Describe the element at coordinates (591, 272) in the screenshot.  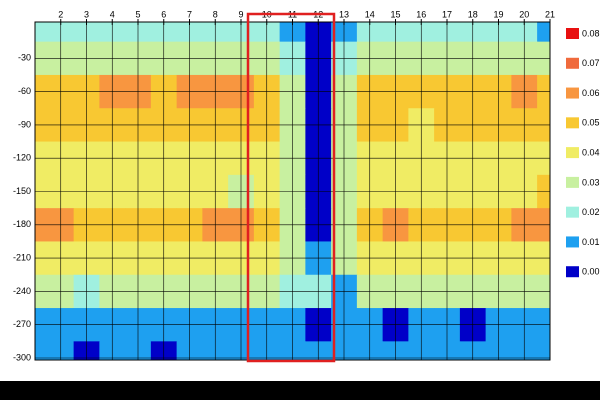
I see `colorbar-label: 0.00` at that location.